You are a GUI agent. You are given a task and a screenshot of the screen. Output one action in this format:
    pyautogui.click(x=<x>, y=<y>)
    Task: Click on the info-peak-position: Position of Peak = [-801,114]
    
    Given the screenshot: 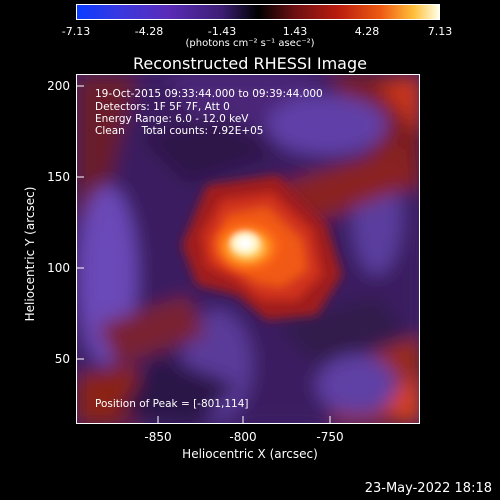 What is the action you would take?
    pyautogui.click(x=172, y=404)
    